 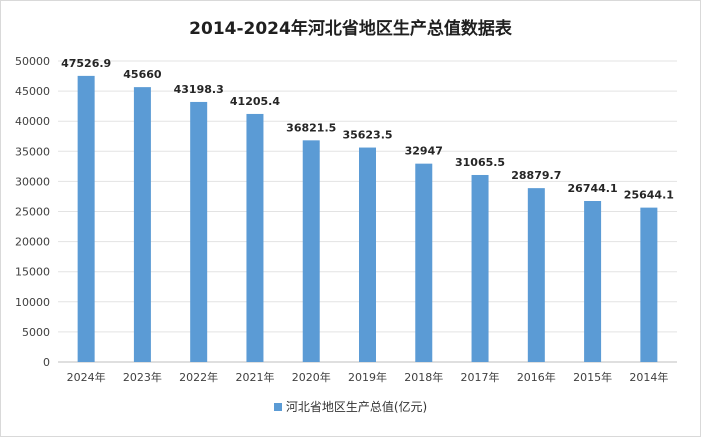 I want to click on data-label: 41205.4, so click(x=255, y=101).